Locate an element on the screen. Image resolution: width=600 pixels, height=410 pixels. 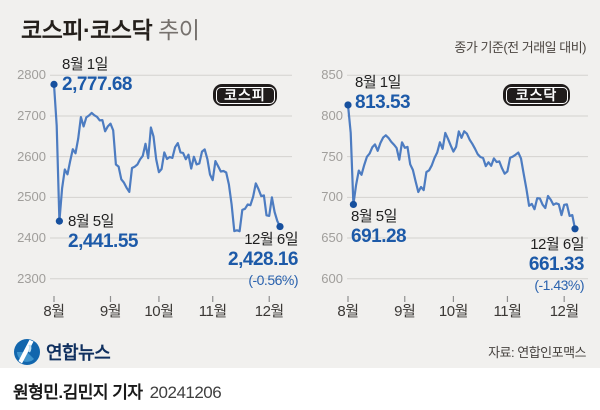
kospi-low-dot is located at coordinates (59, 221).